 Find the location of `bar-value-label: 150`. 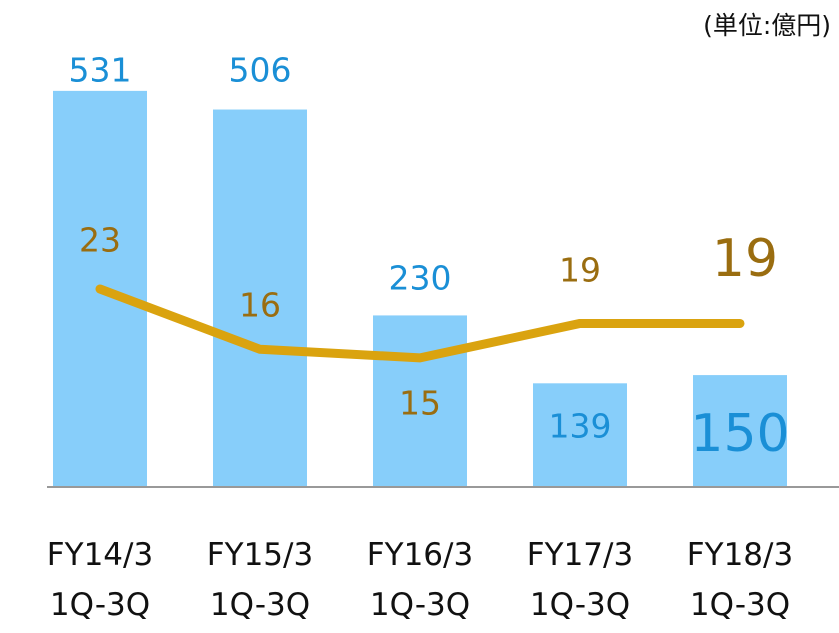

bar-value-label: 150 is located at coordinates (739, 434).